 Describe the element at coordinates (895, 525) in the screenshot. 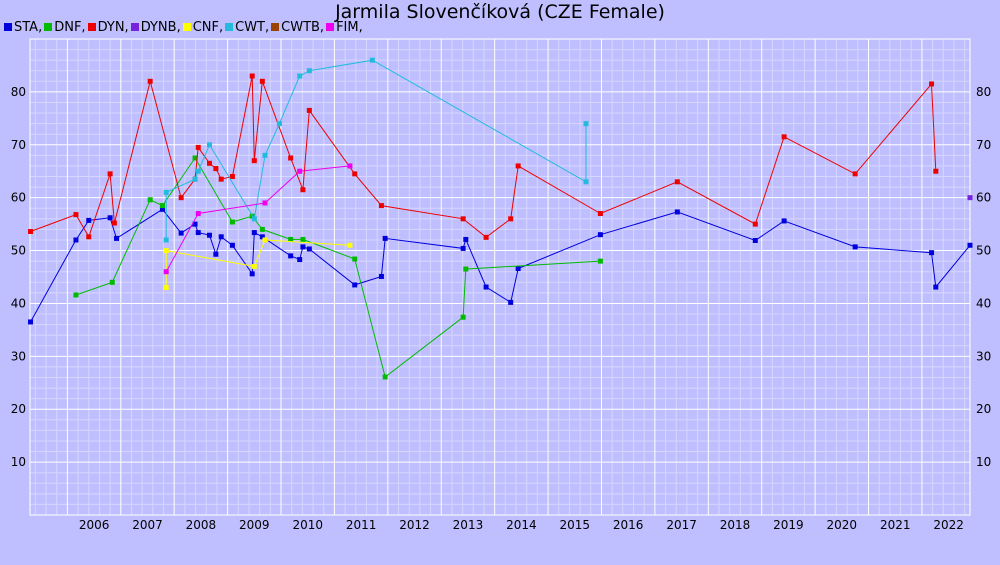

I see `x-tick-label: 2021` at that location.